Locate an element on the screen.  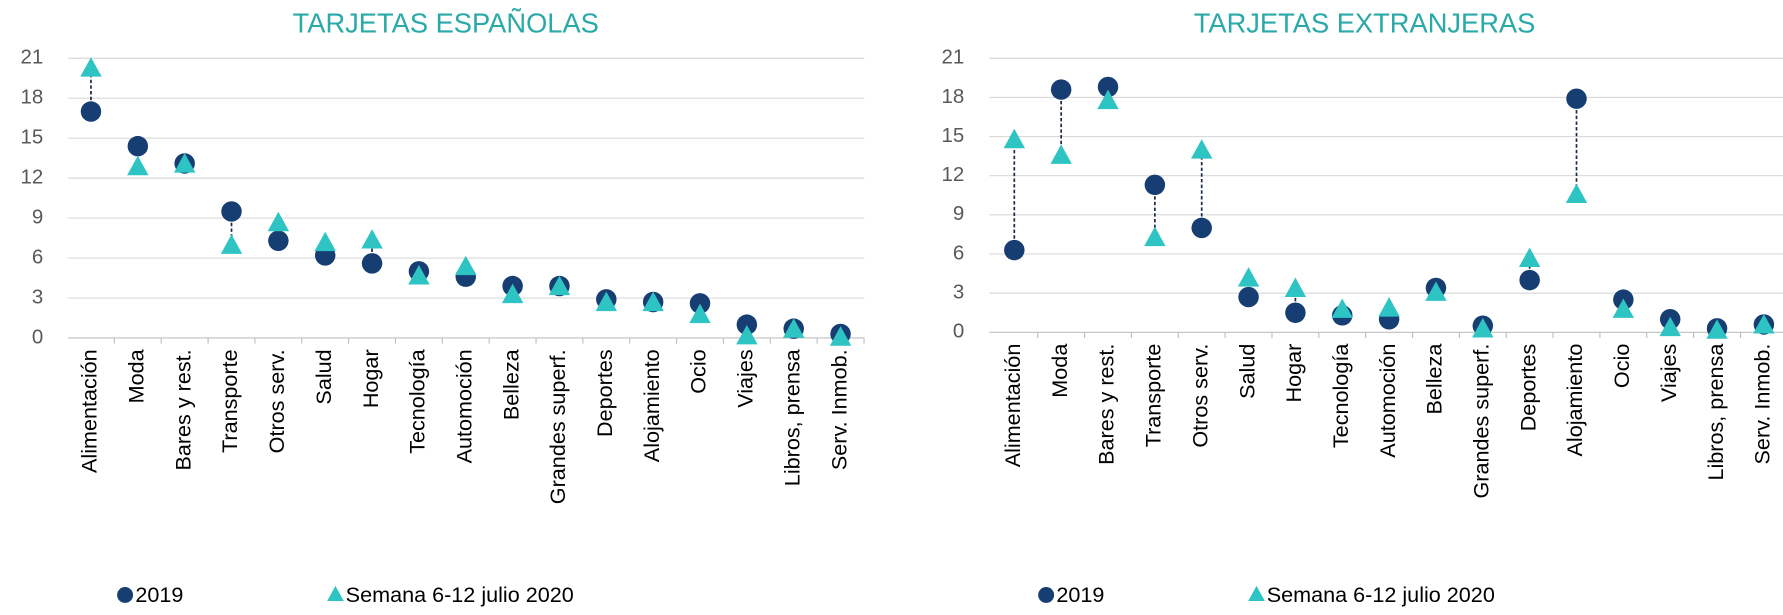
x-tick-label: Otros serv. is located at coordinates (276, 401).